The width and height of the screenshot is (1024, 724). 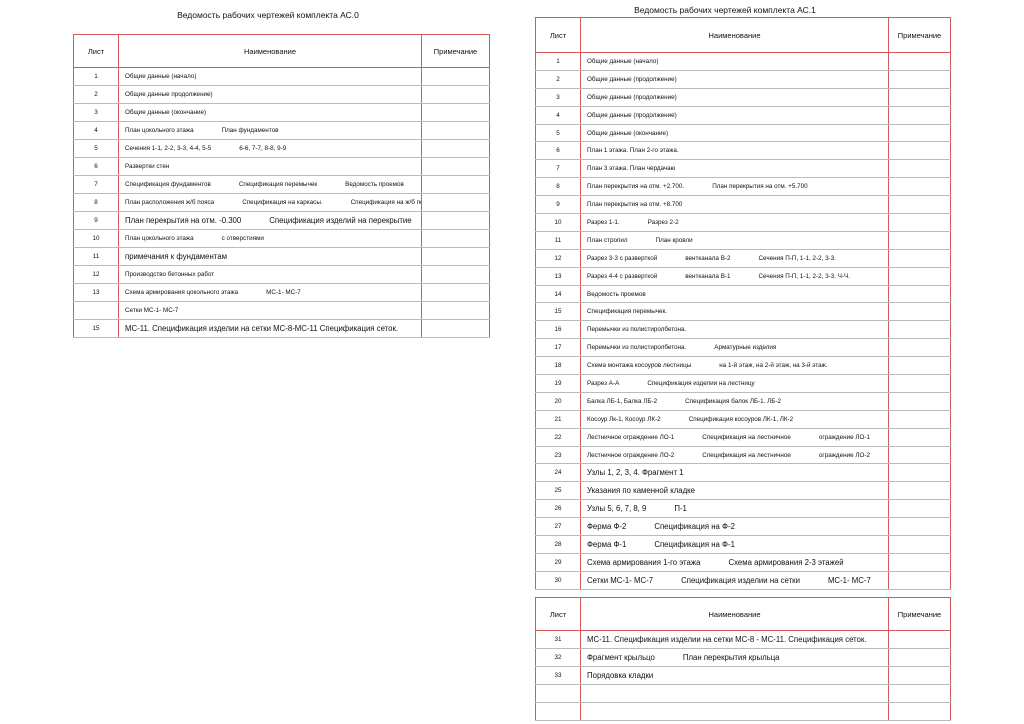 I want to click on name-part: вентканала В-2, so click(x=708, y=258).